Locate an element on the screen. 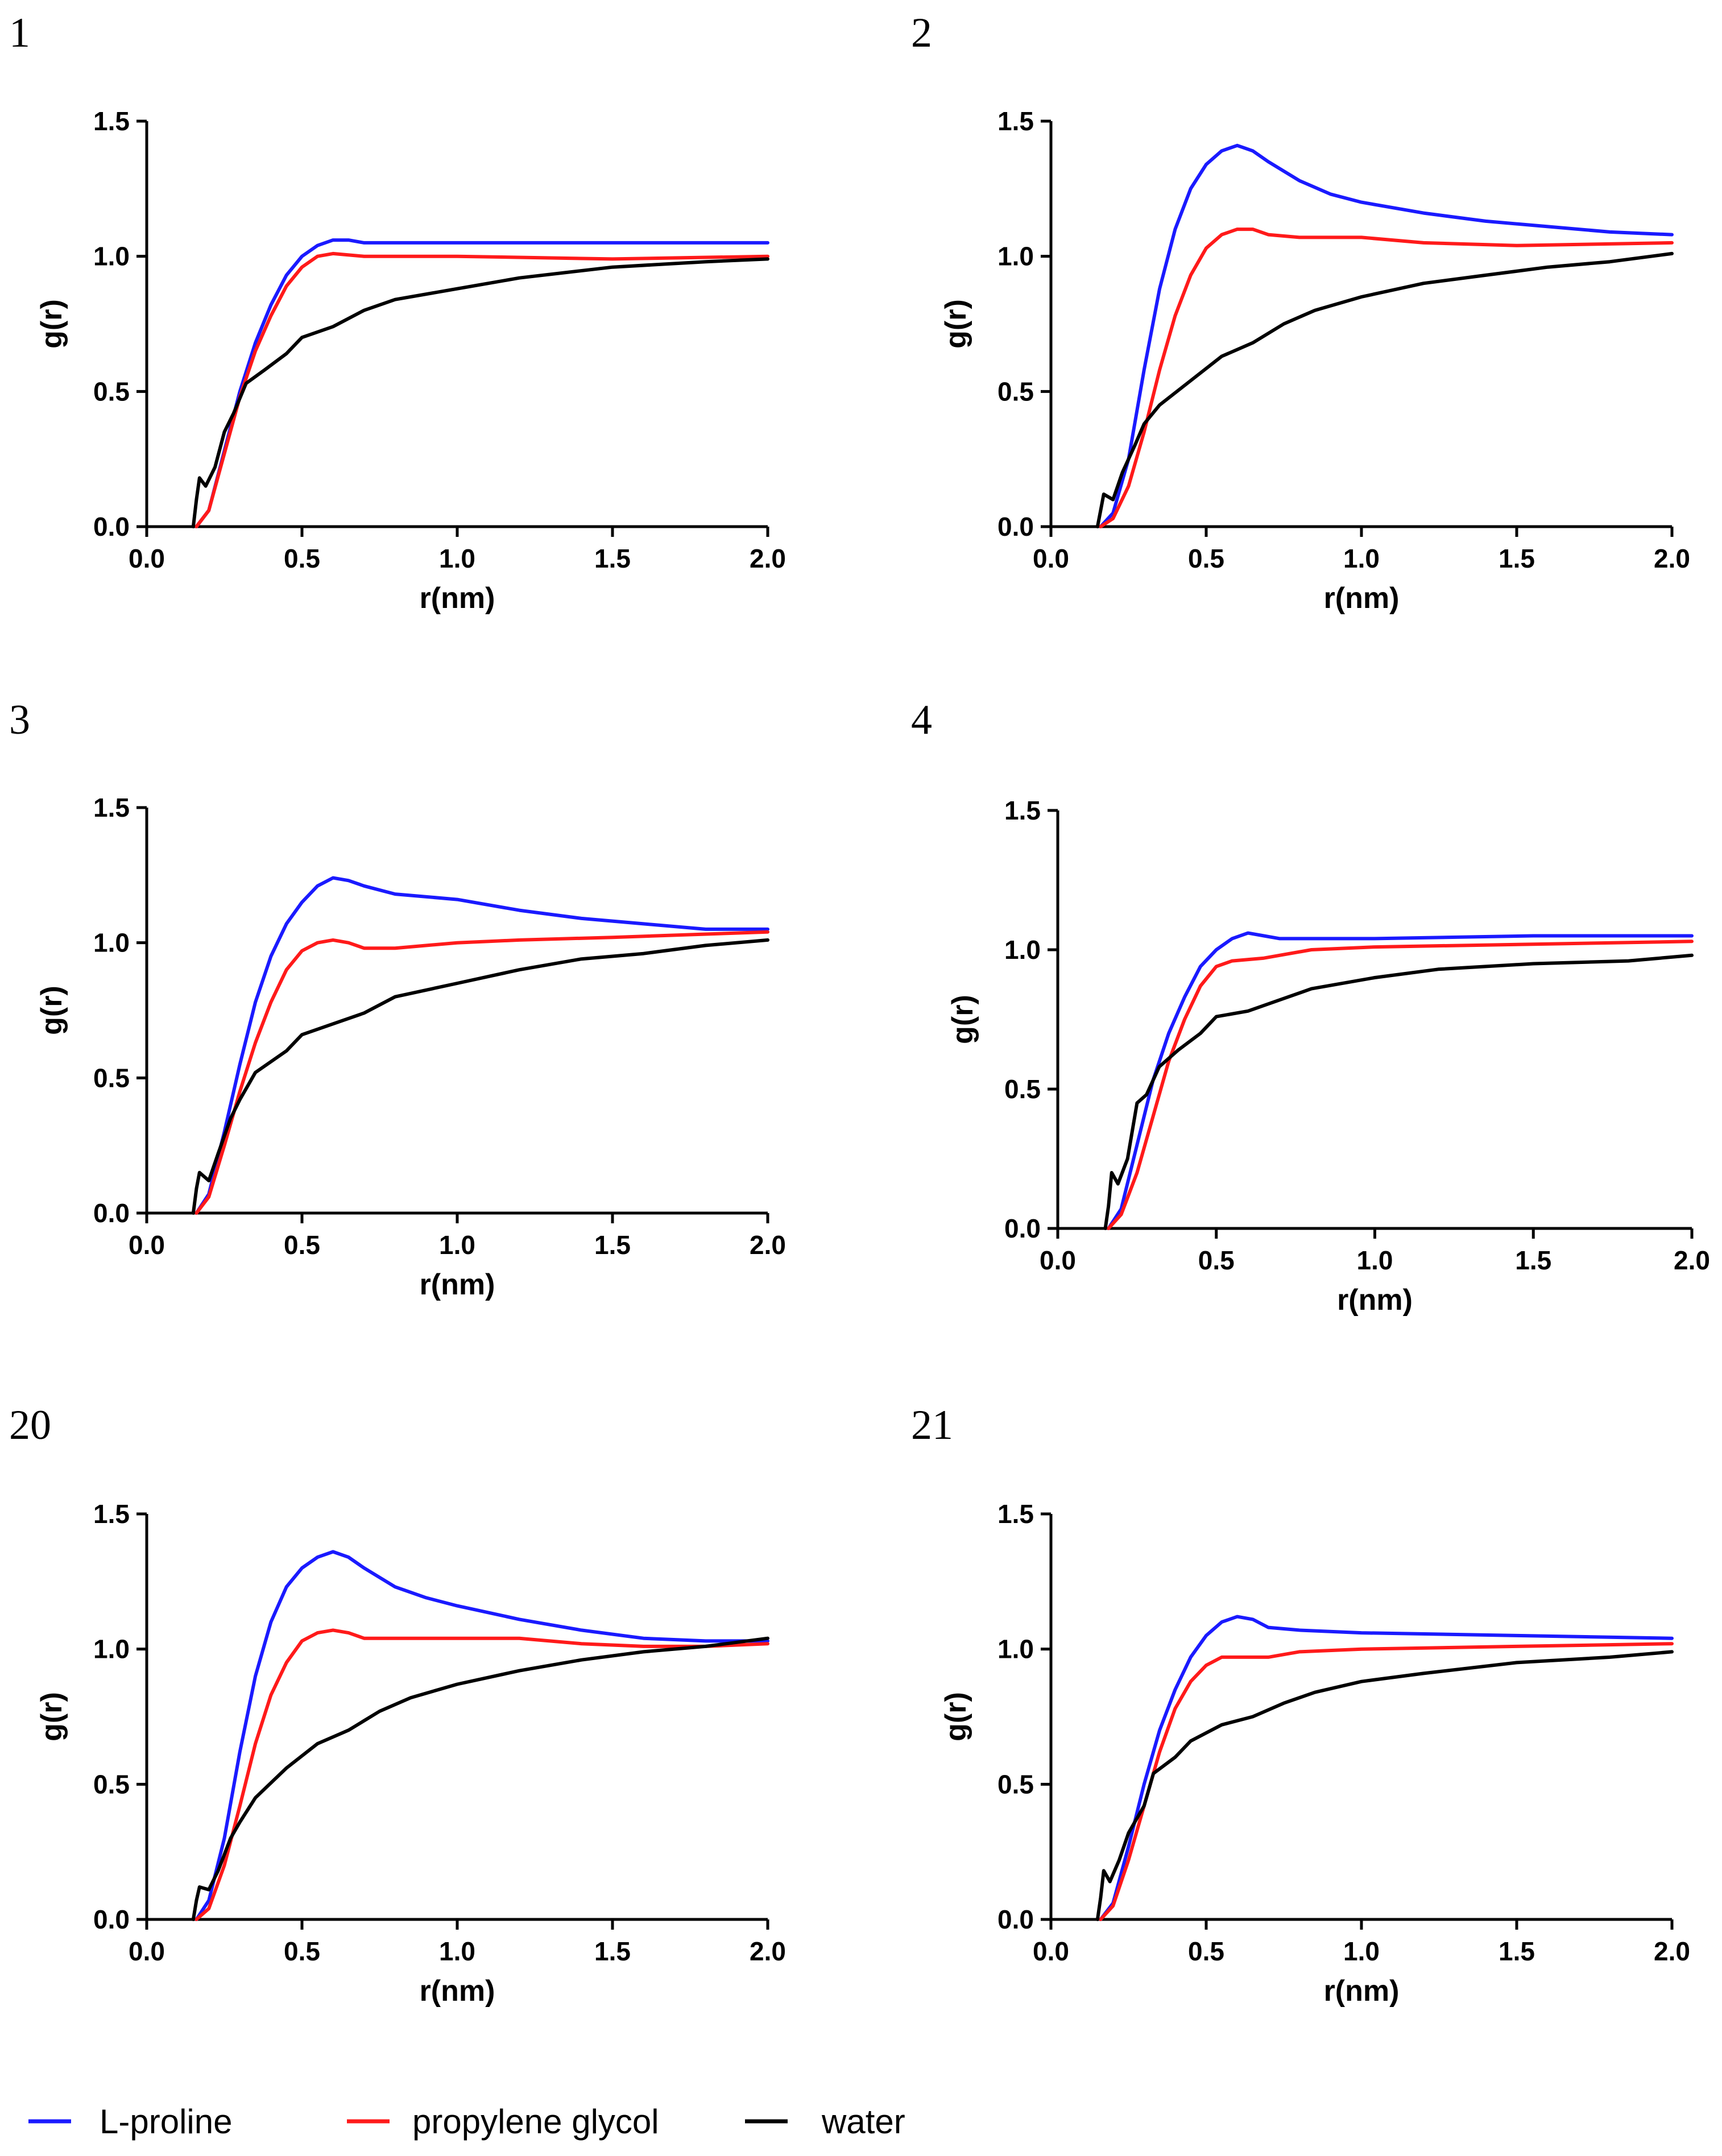 This screenshot has width=1722, height=2156. panel-label: 4 is located at coordinates (921, 720).